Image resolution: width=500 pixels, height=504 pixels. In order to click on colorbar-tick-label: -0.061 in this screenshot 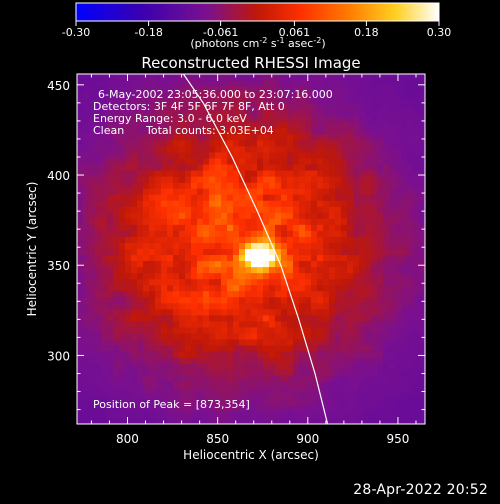, I will do `click(220, 32)`.